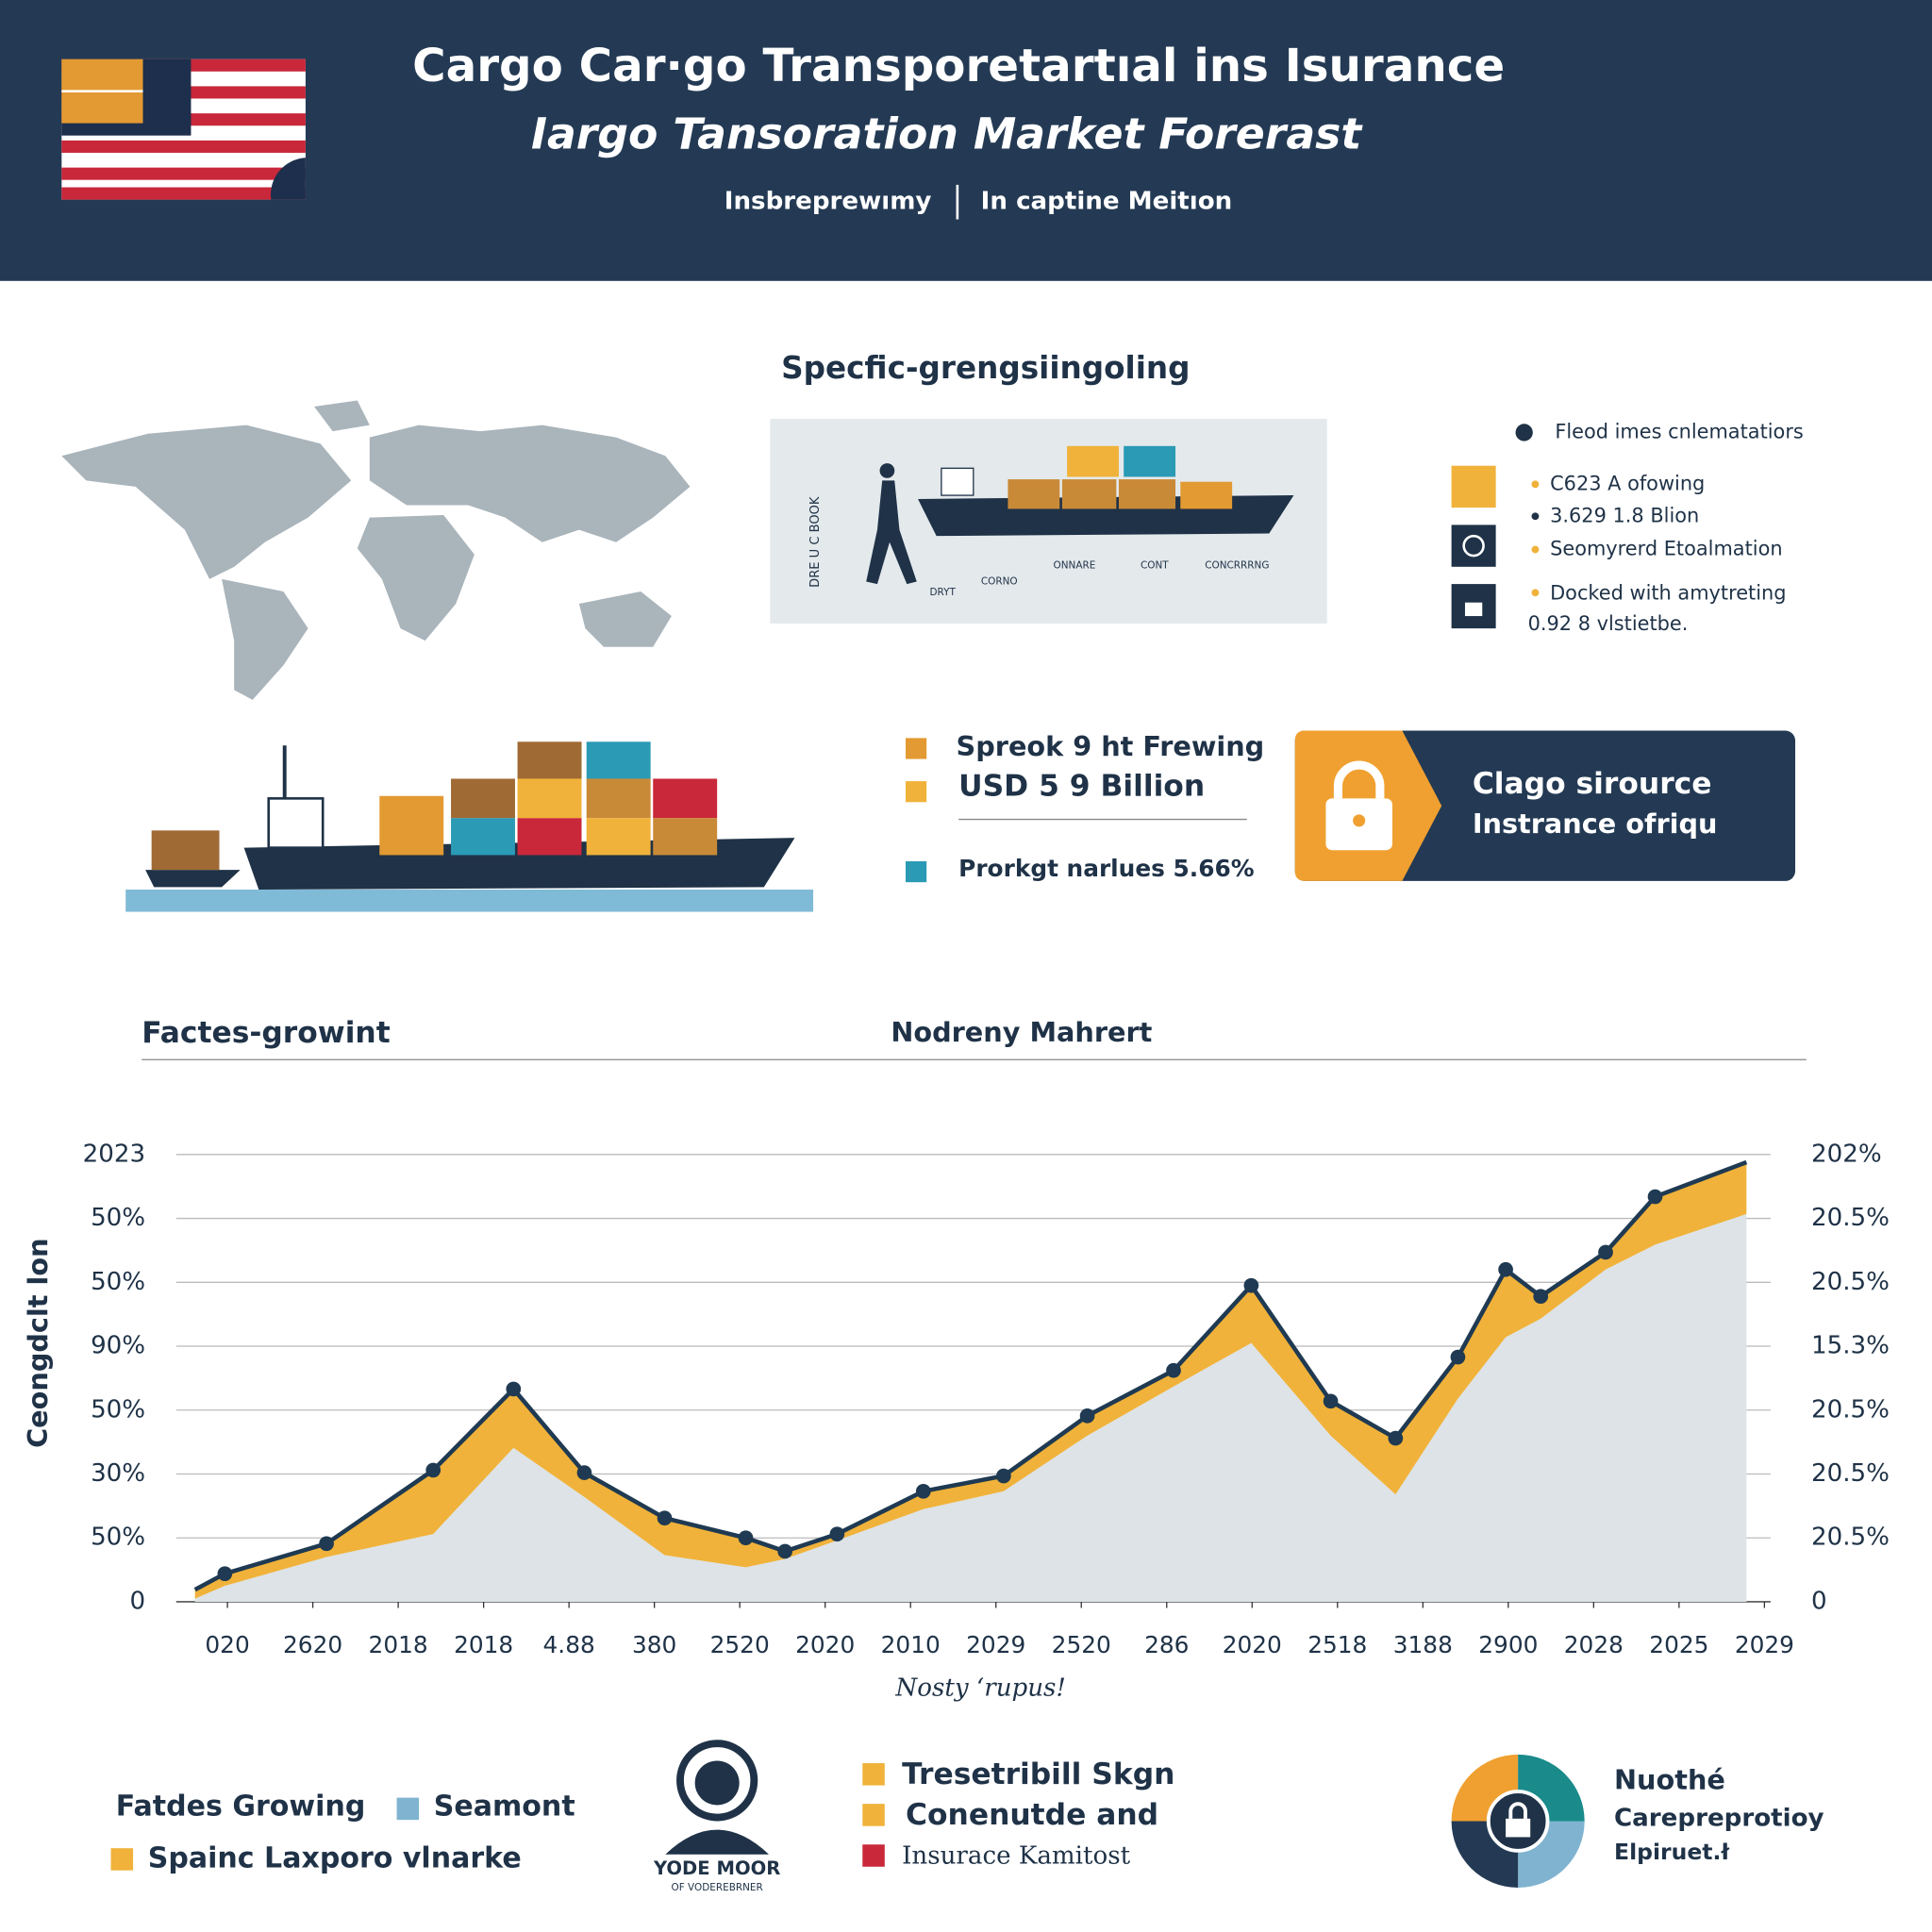  Describe the element at coordinates (654, 1645) in the screenshot. I see `x-tick-label: 380` at that location.